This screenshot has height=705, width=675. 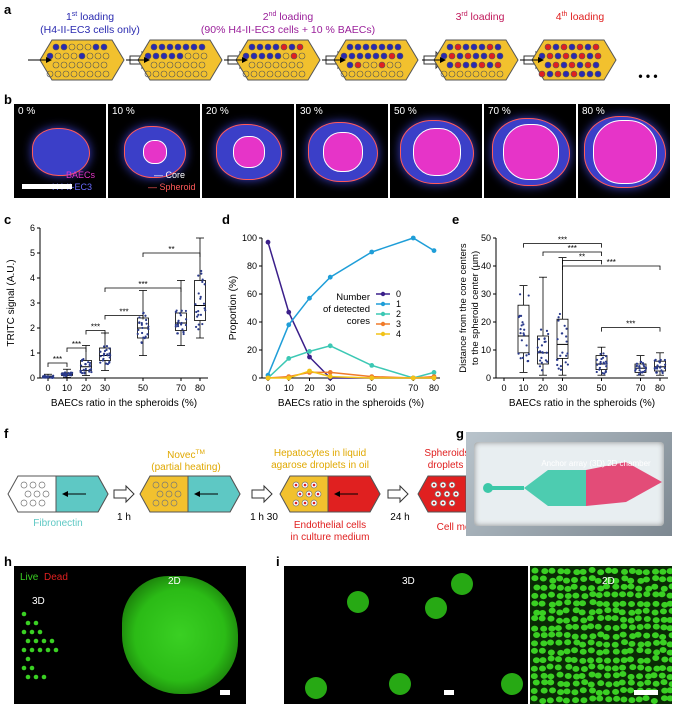 What do you see at coordinates (406, 635) in the screenshot?
I see `panel-i-image-3d: 3D` at bounding box center [406, 635].